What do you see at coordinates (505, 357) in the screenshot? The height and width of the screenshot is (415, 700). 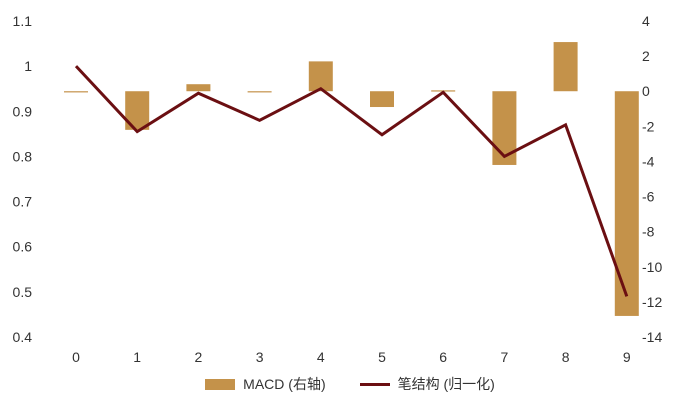 I see `x-tick-label: 7` at bounding box center [505, 357].